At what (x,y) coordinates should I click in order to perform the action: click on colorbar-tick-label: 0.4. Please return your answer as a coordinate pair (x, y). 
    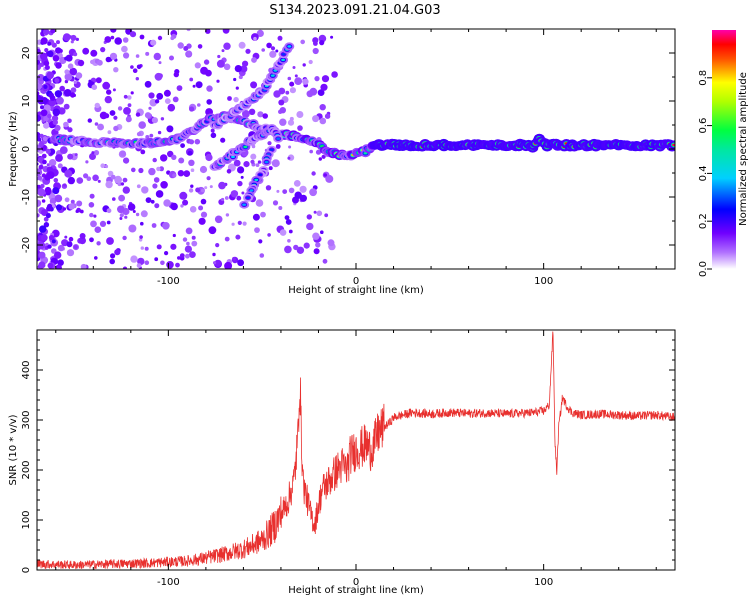
    Looking at the image, I should click on (703, 173).